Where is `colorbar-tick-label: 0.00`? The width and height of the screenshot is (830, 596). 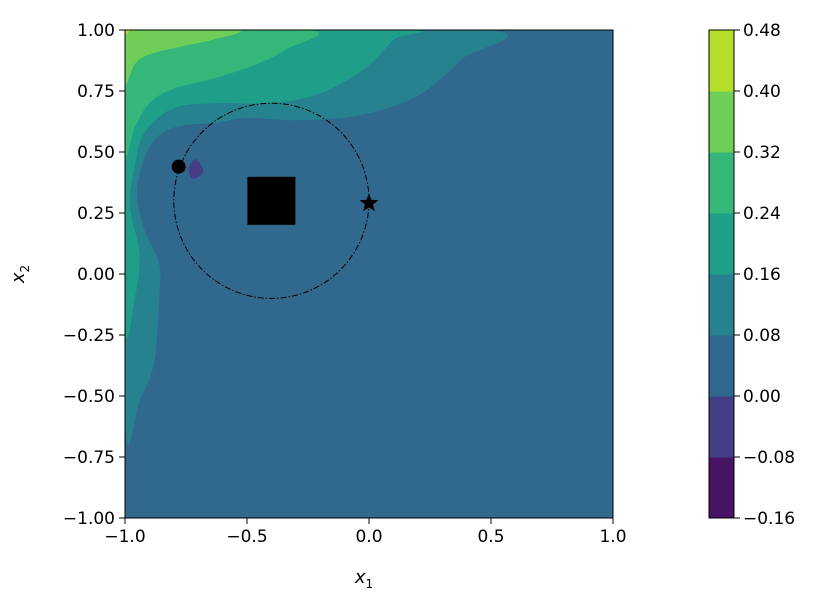
colorbar-tick-label: 0.00 is located at coordinates (762, 397).